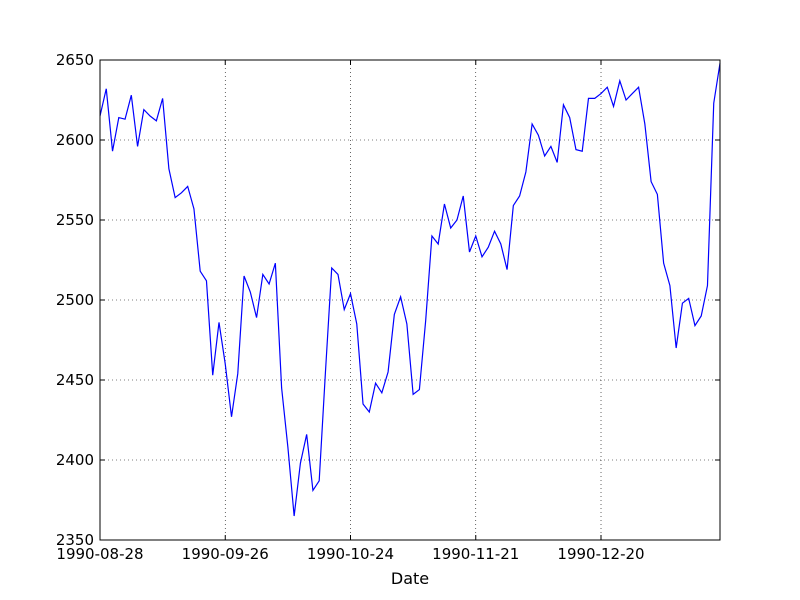  I want to click on x-tick-label: 1990-12-20, so click(600, 554).